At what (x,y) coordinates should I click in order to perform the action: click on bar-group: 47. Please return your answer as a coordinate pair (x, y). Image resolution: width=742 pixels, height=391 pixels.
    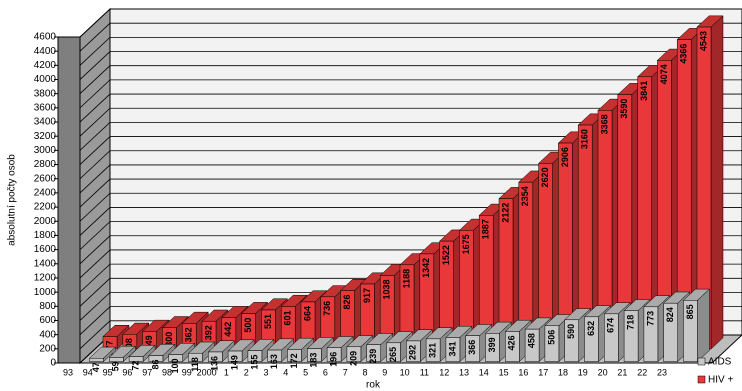
    Looking at the image, I should click on (102, 359).